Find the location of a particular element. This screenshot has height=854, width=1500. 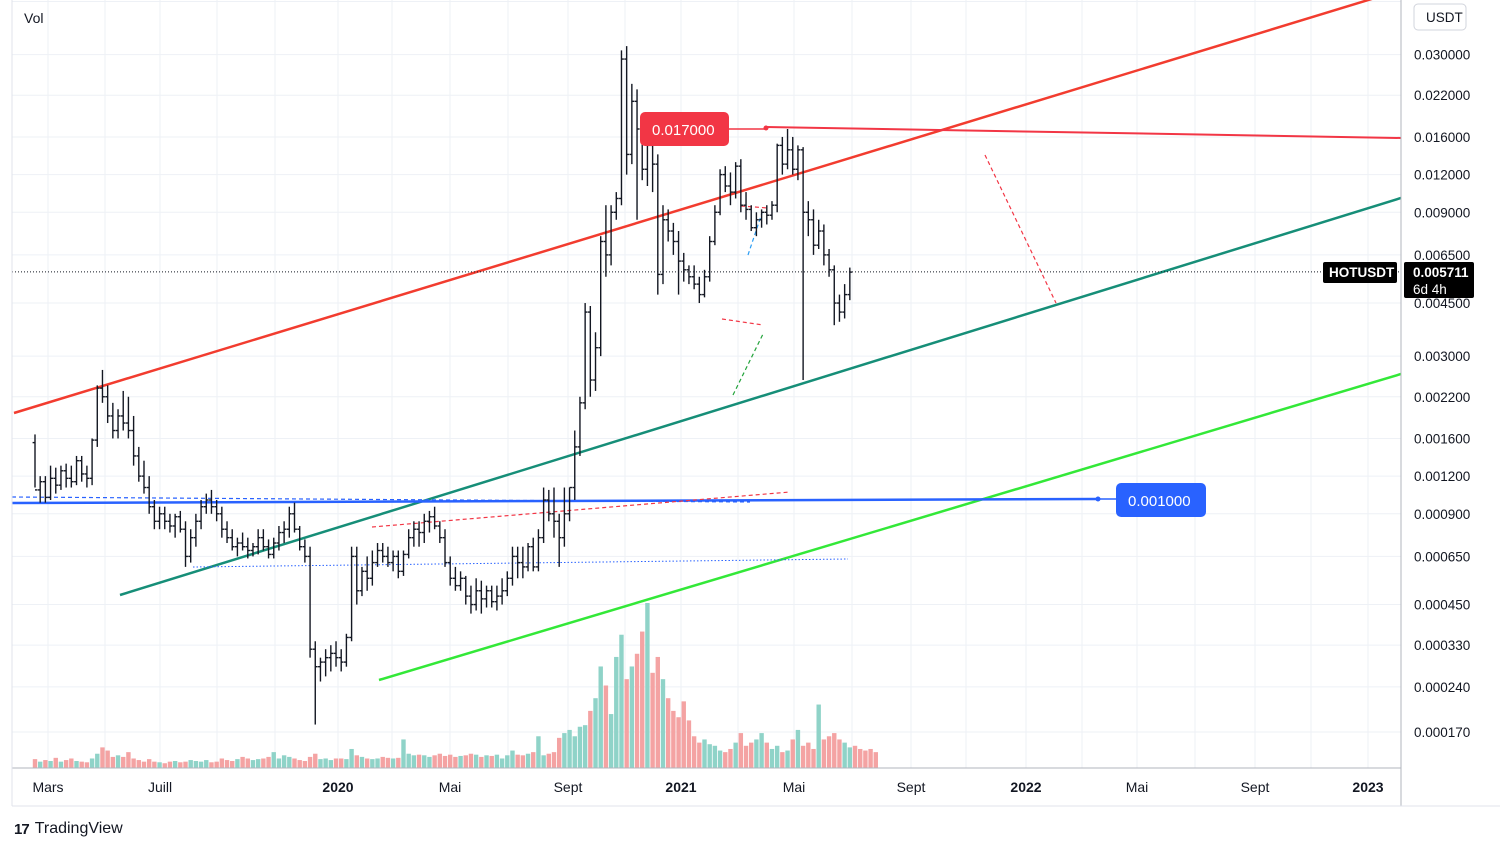

time-tick-label: 2021 is located at coordinates (680, 787).